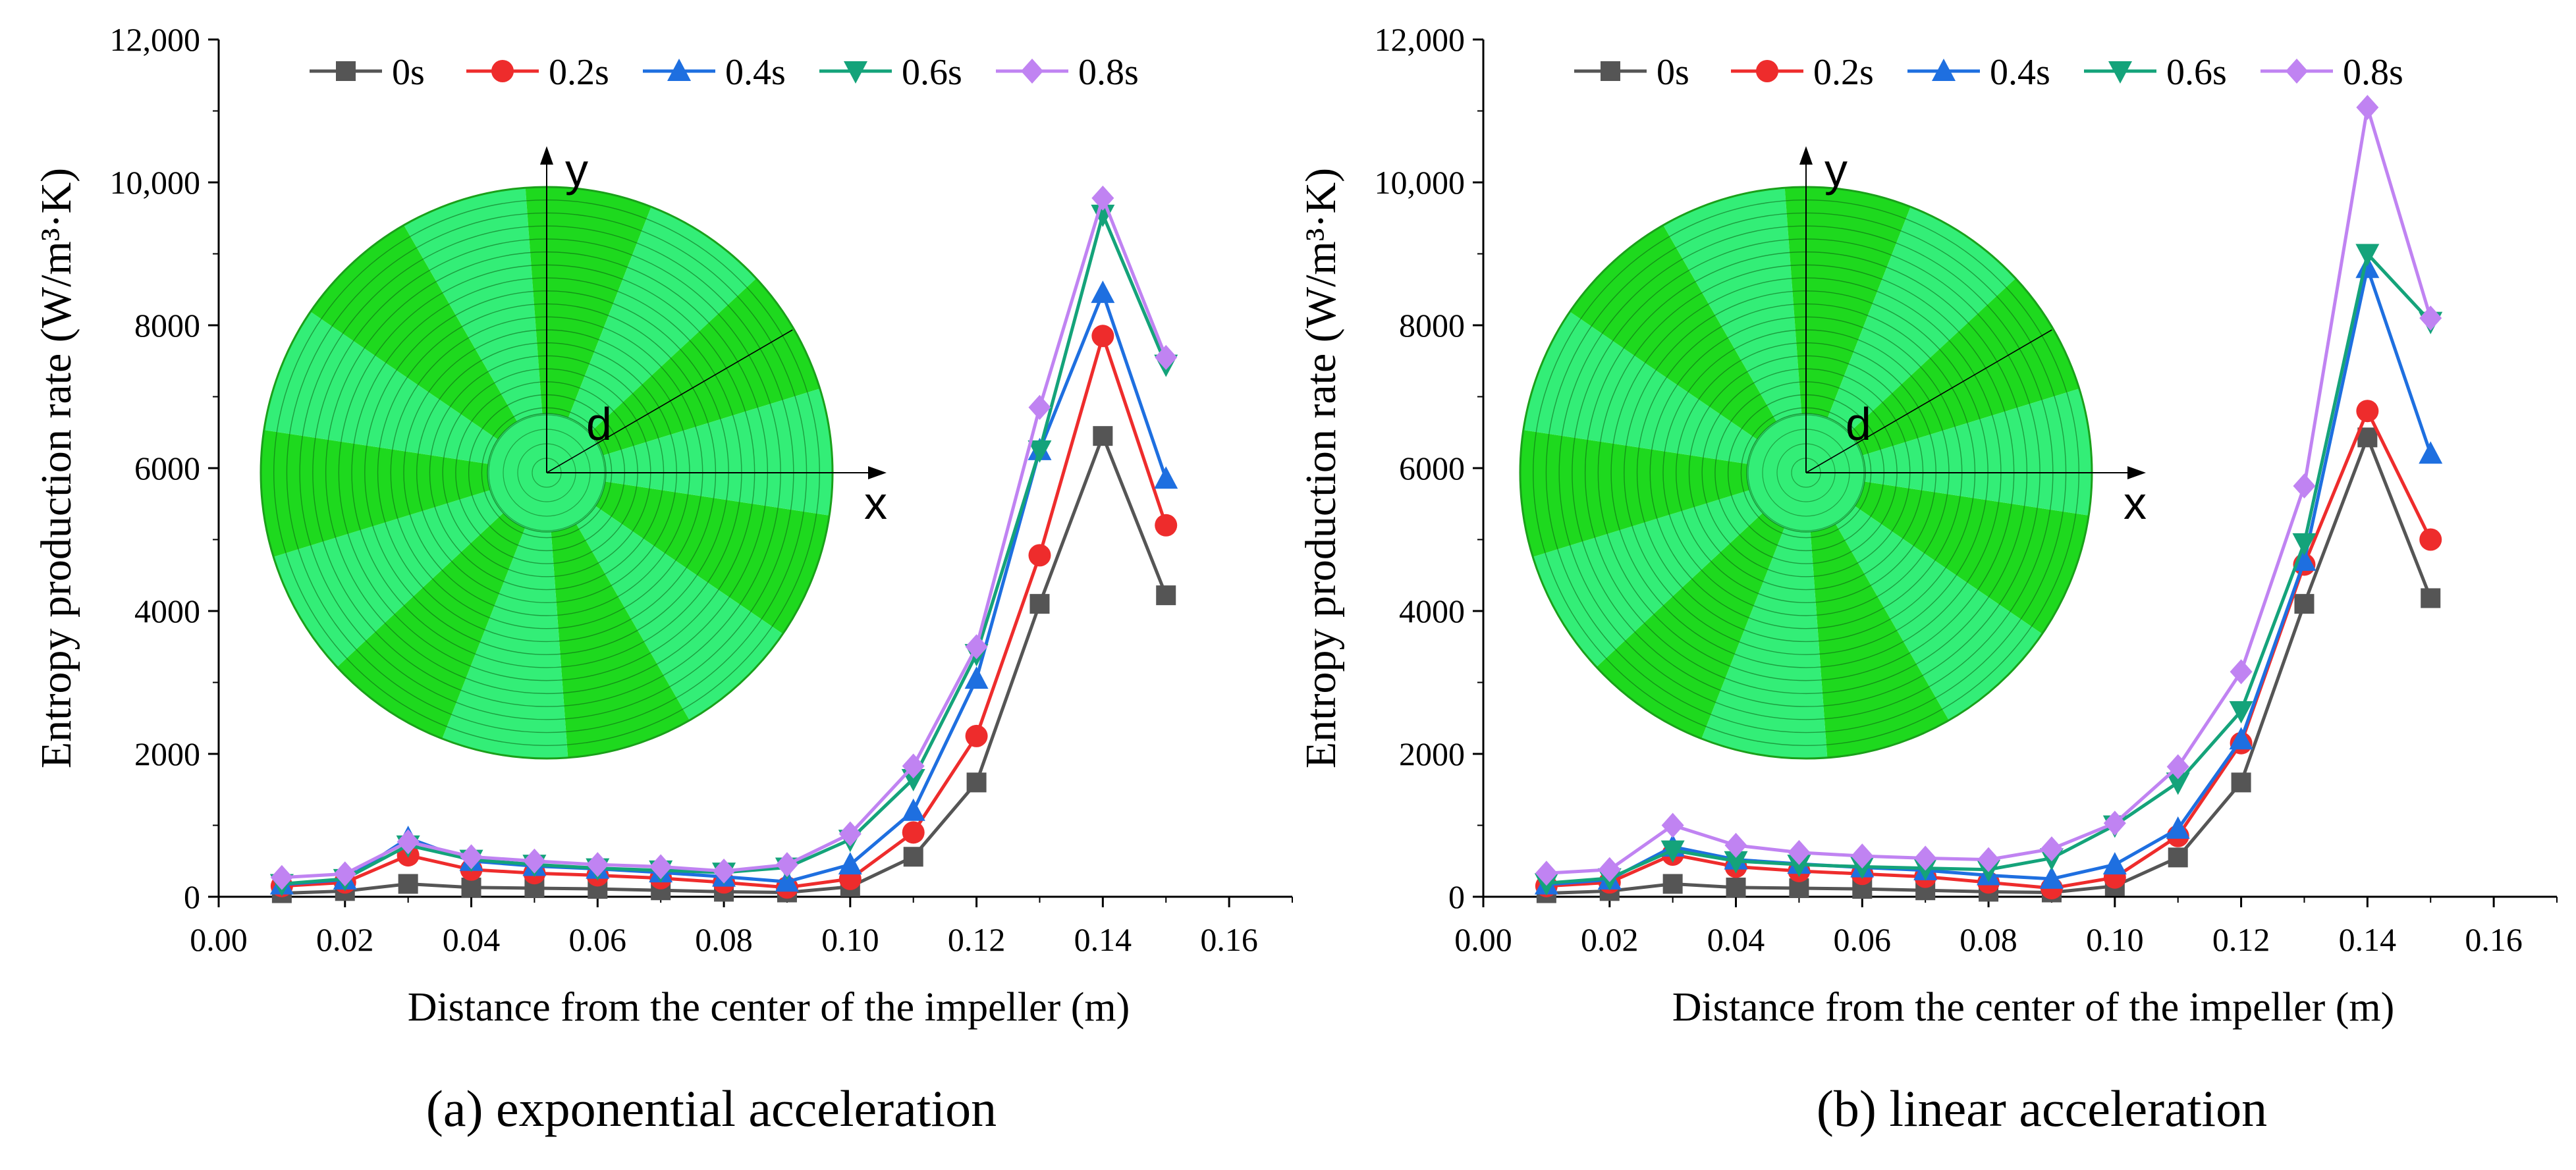  Describe the element at coordinates (167, 468) in the screenshot. I see `y-tick-label: 6000` at that location.